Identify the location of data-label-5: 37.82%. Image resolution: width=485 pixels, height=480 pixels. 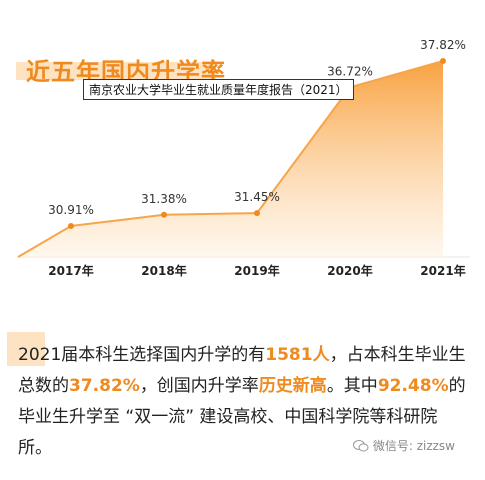
(443, 45).